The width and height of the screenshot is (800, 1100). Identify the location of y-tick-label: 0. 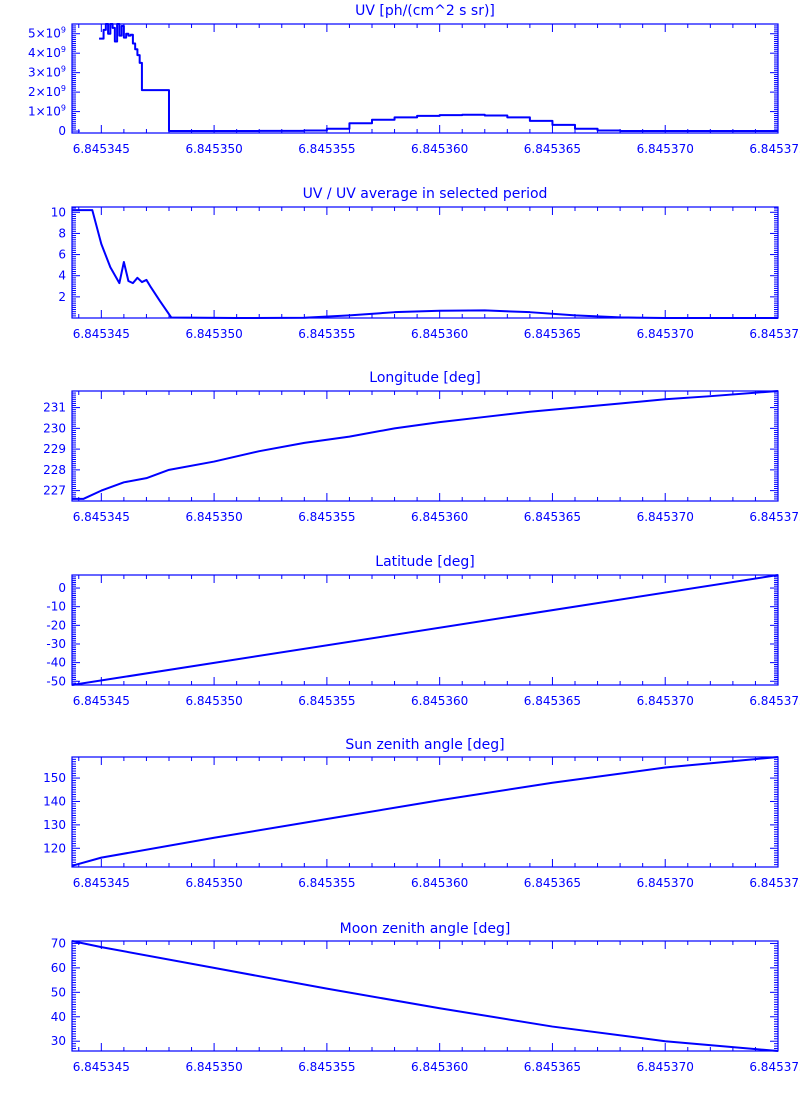
(62, 131).